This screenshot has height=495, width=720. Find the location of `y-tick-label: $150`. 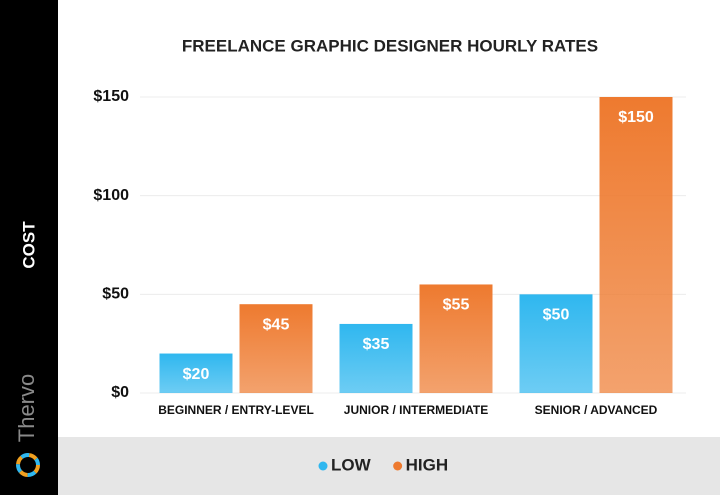

y-tick-label: $150 is located at coordinates (111, 96).